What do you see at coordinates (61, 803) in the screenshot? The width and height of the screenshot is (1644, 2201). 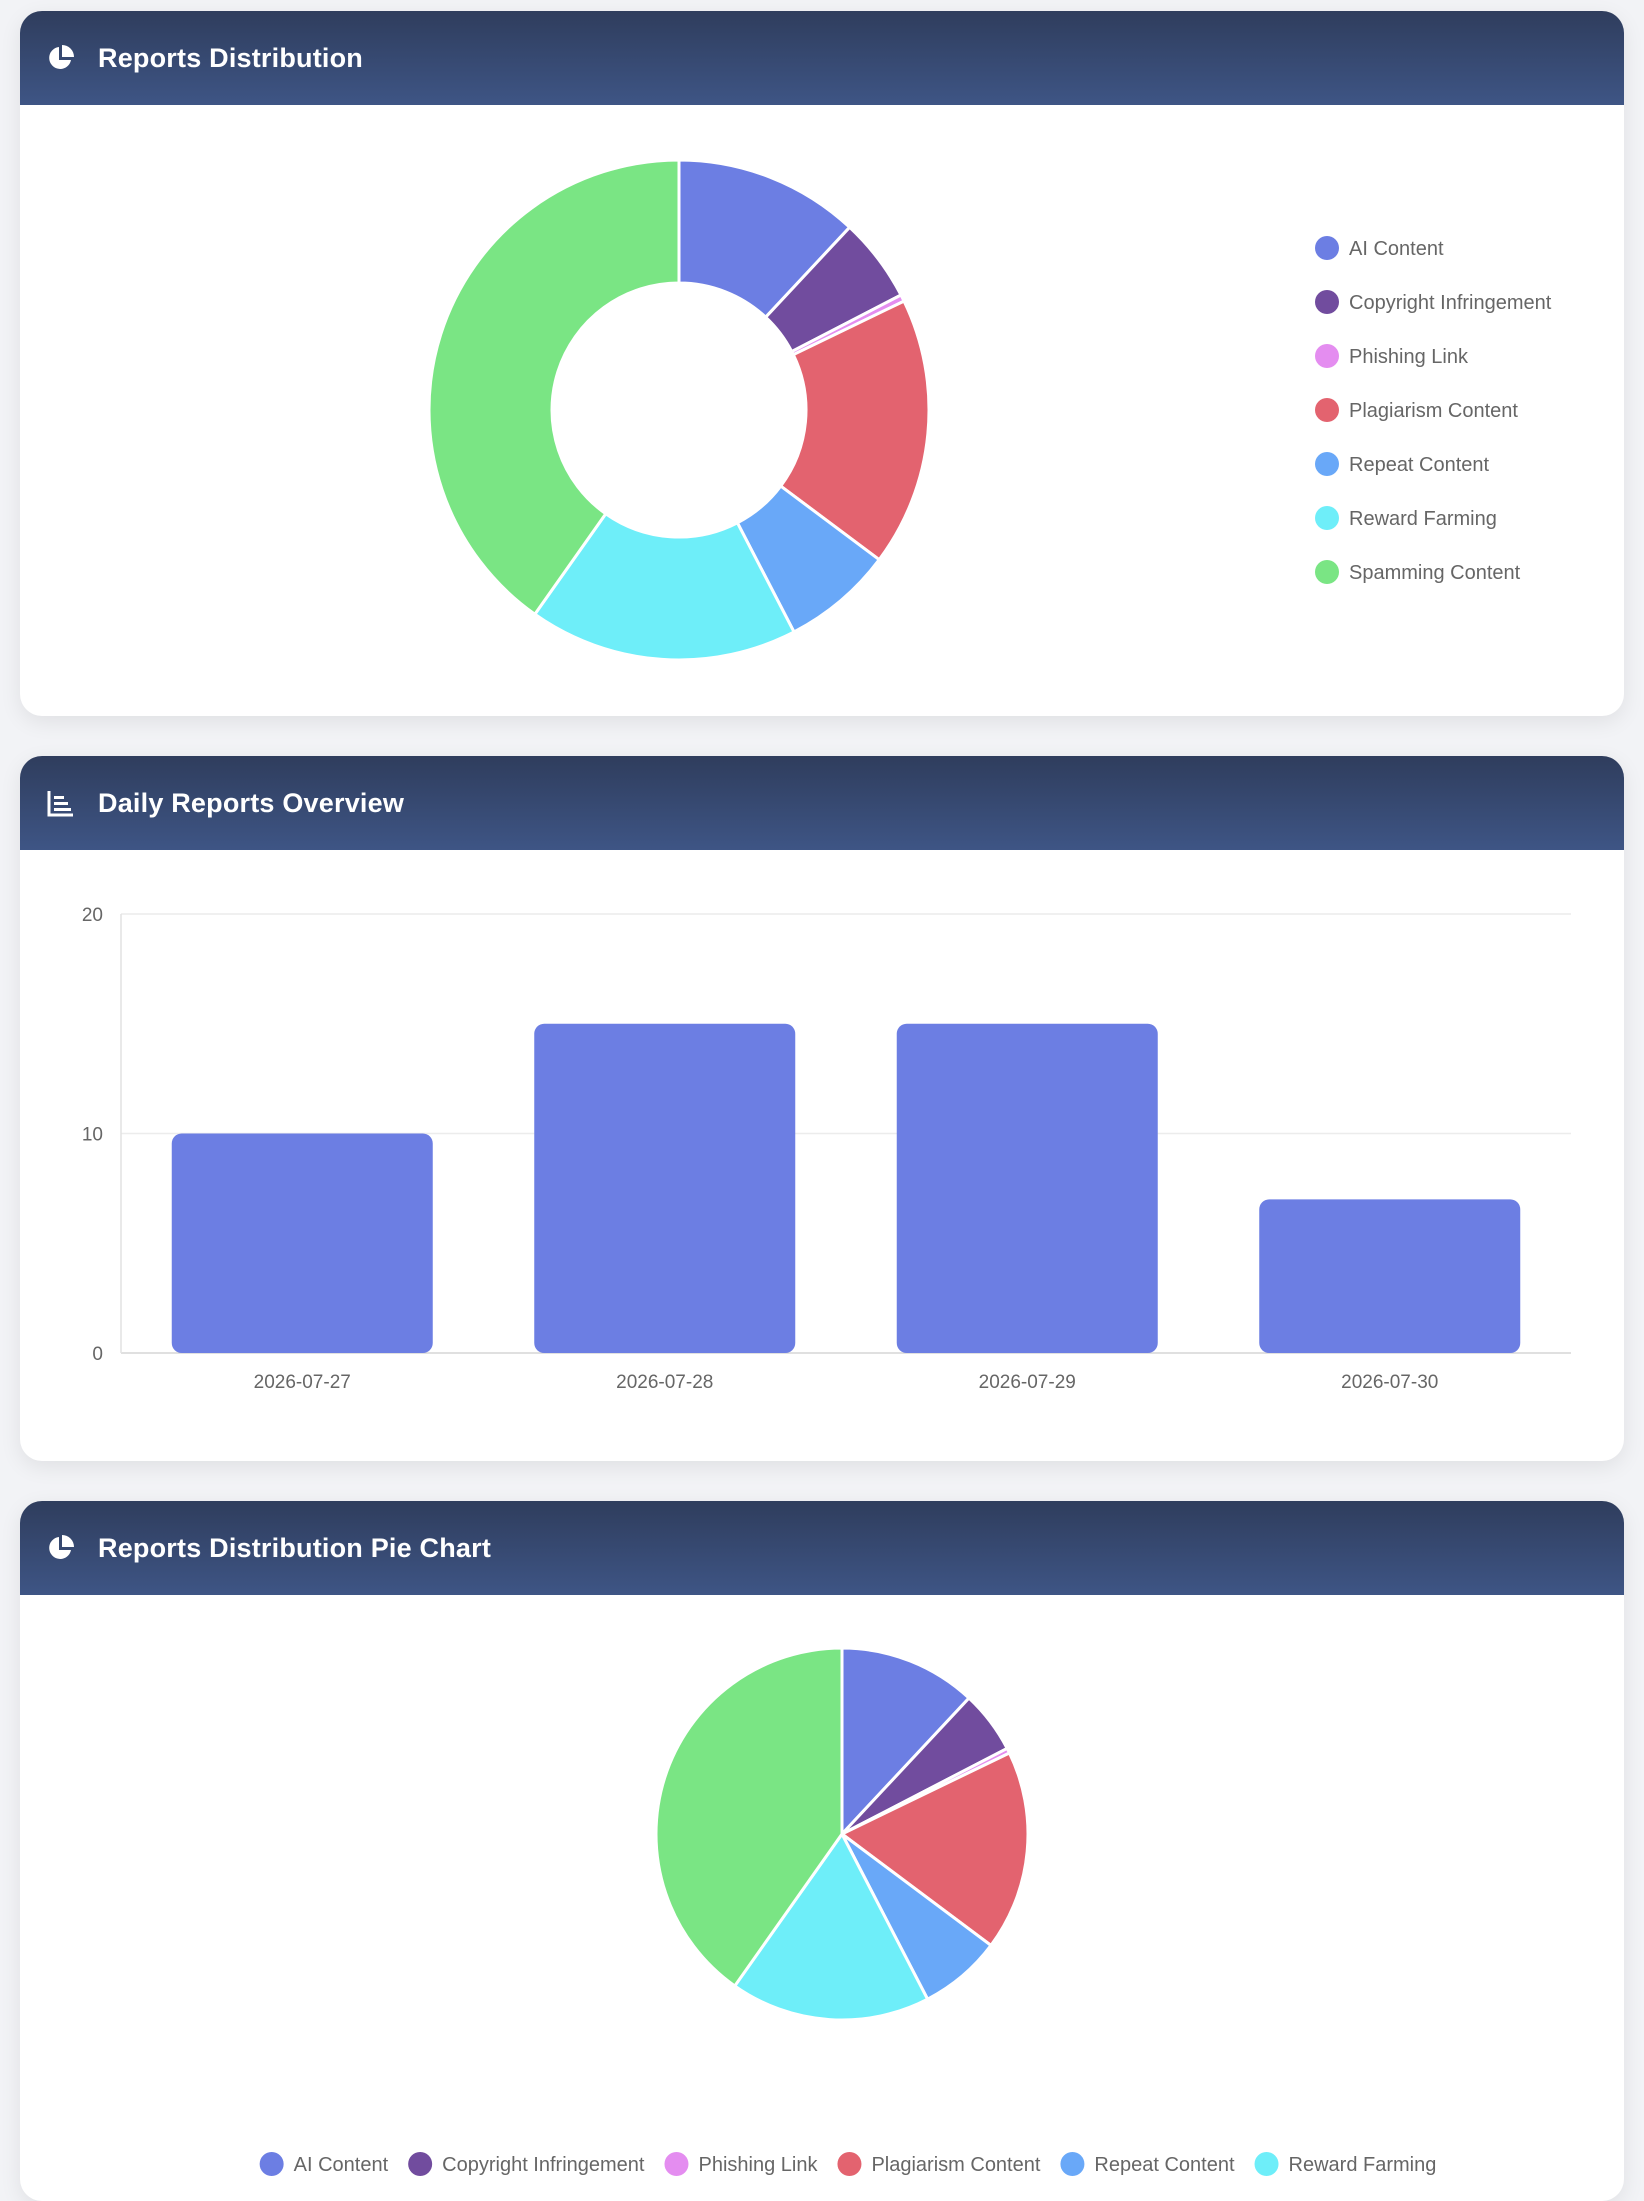 I see `chart-bar-icon` at bounding box center [61, 803].